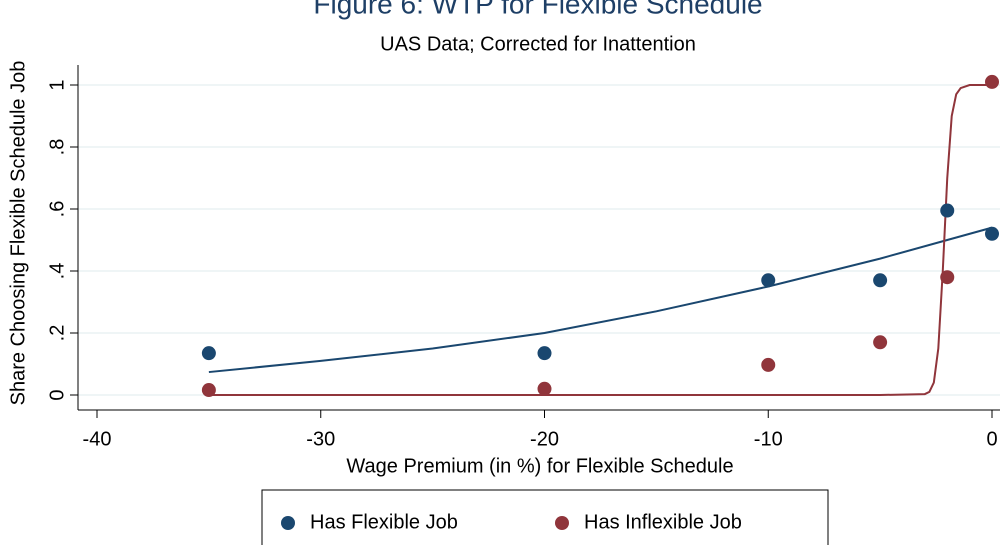 The height and width of the screenshot is (545, 1000). Describe the element at coordinates (544, 439) in the screenshot. I see `x-tick-label: -20` at that location.